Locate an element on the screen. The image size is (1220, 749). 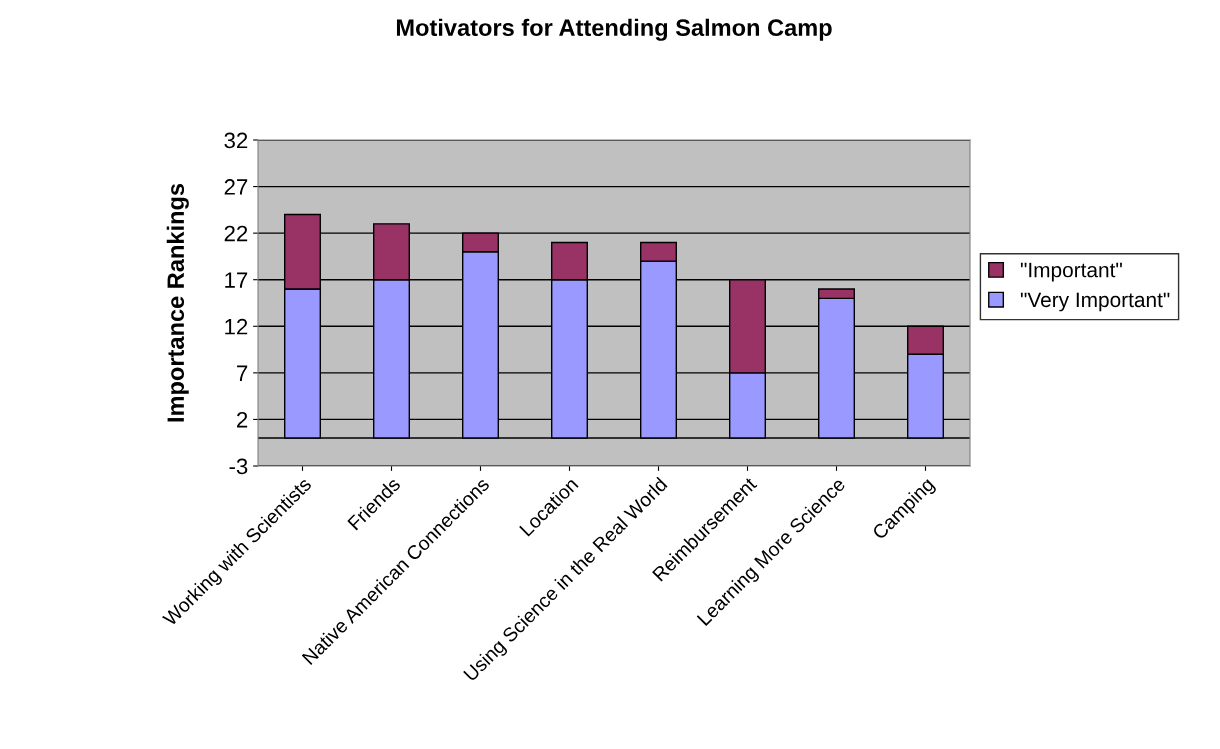
y-tick-label: 32 is located at coordinates (236, 140).